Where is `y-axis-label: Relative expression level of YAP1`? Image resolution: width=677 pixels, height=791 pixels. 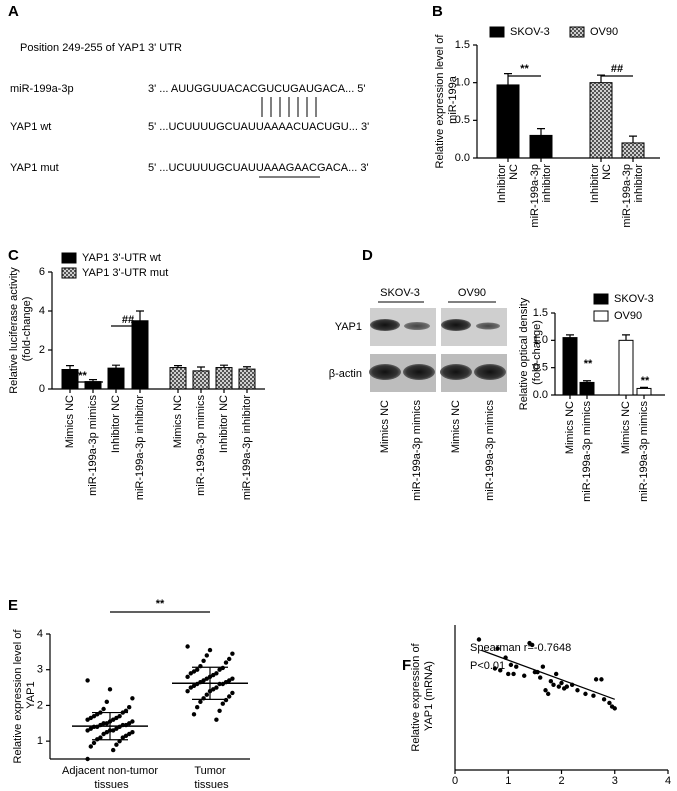 y-axis-label: Relative expression level of YAP1 is located at coordinates (24, 696).